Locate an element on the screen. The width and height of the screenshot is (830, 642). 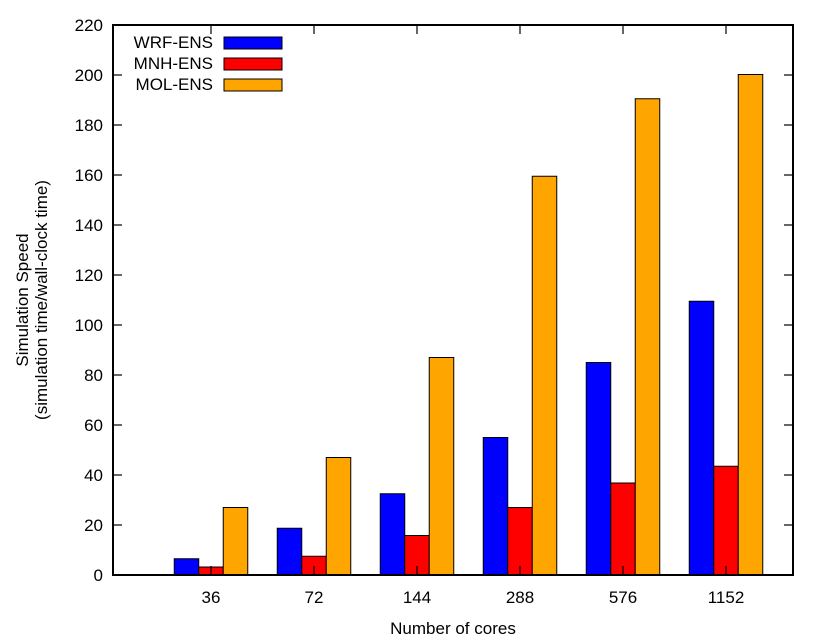
x-tick-label: 288 is located at coordinates (520, 597).